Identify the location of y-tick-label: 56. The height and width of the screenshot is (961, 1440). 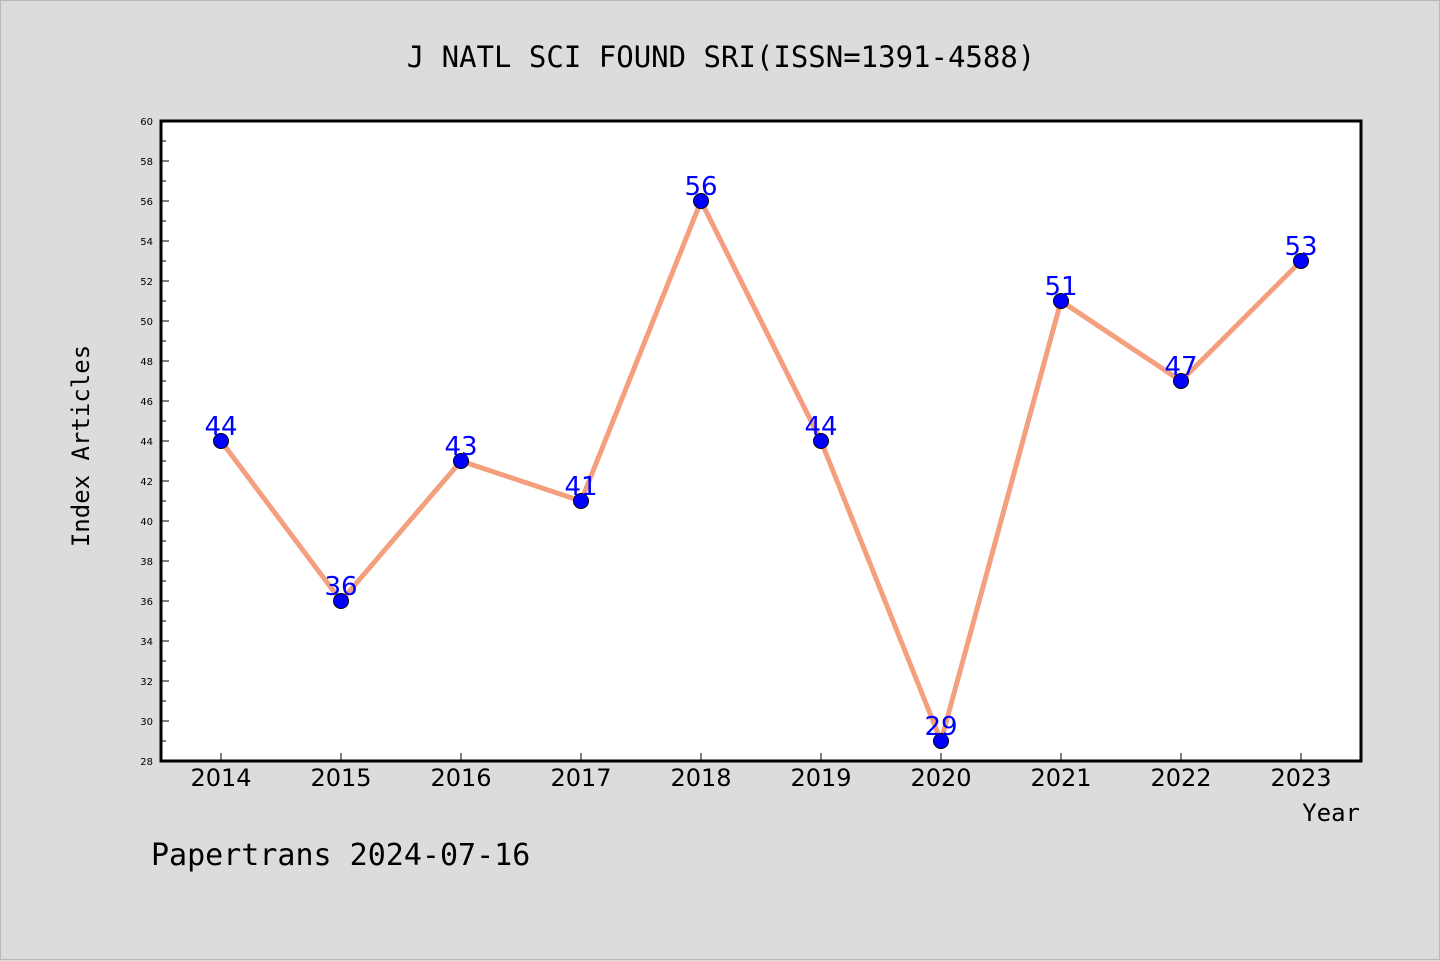
(146, 202).